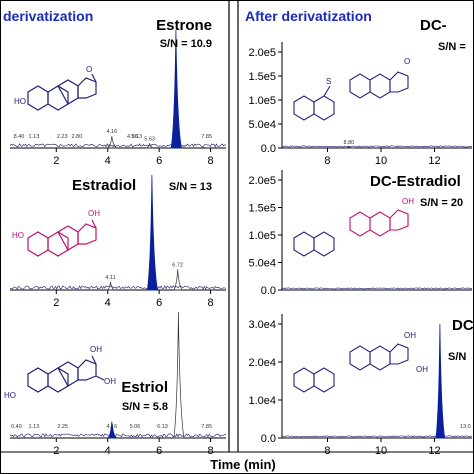 Image resolution: width=474 pixels, height=474 pixels. I want to click on left-3-peak-label: 5.06, so click(135, 427).